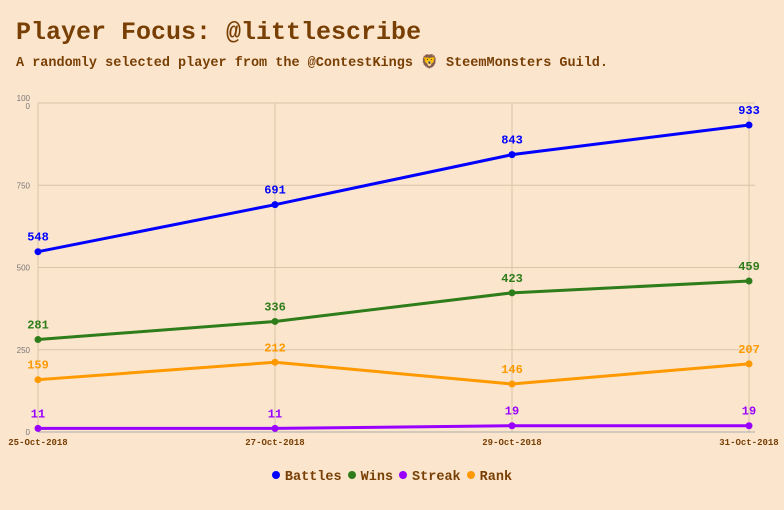 Image resolution: width=784 pixels, height=510 pixels. I want to click on legend-item: Battles, so click(306, 477).